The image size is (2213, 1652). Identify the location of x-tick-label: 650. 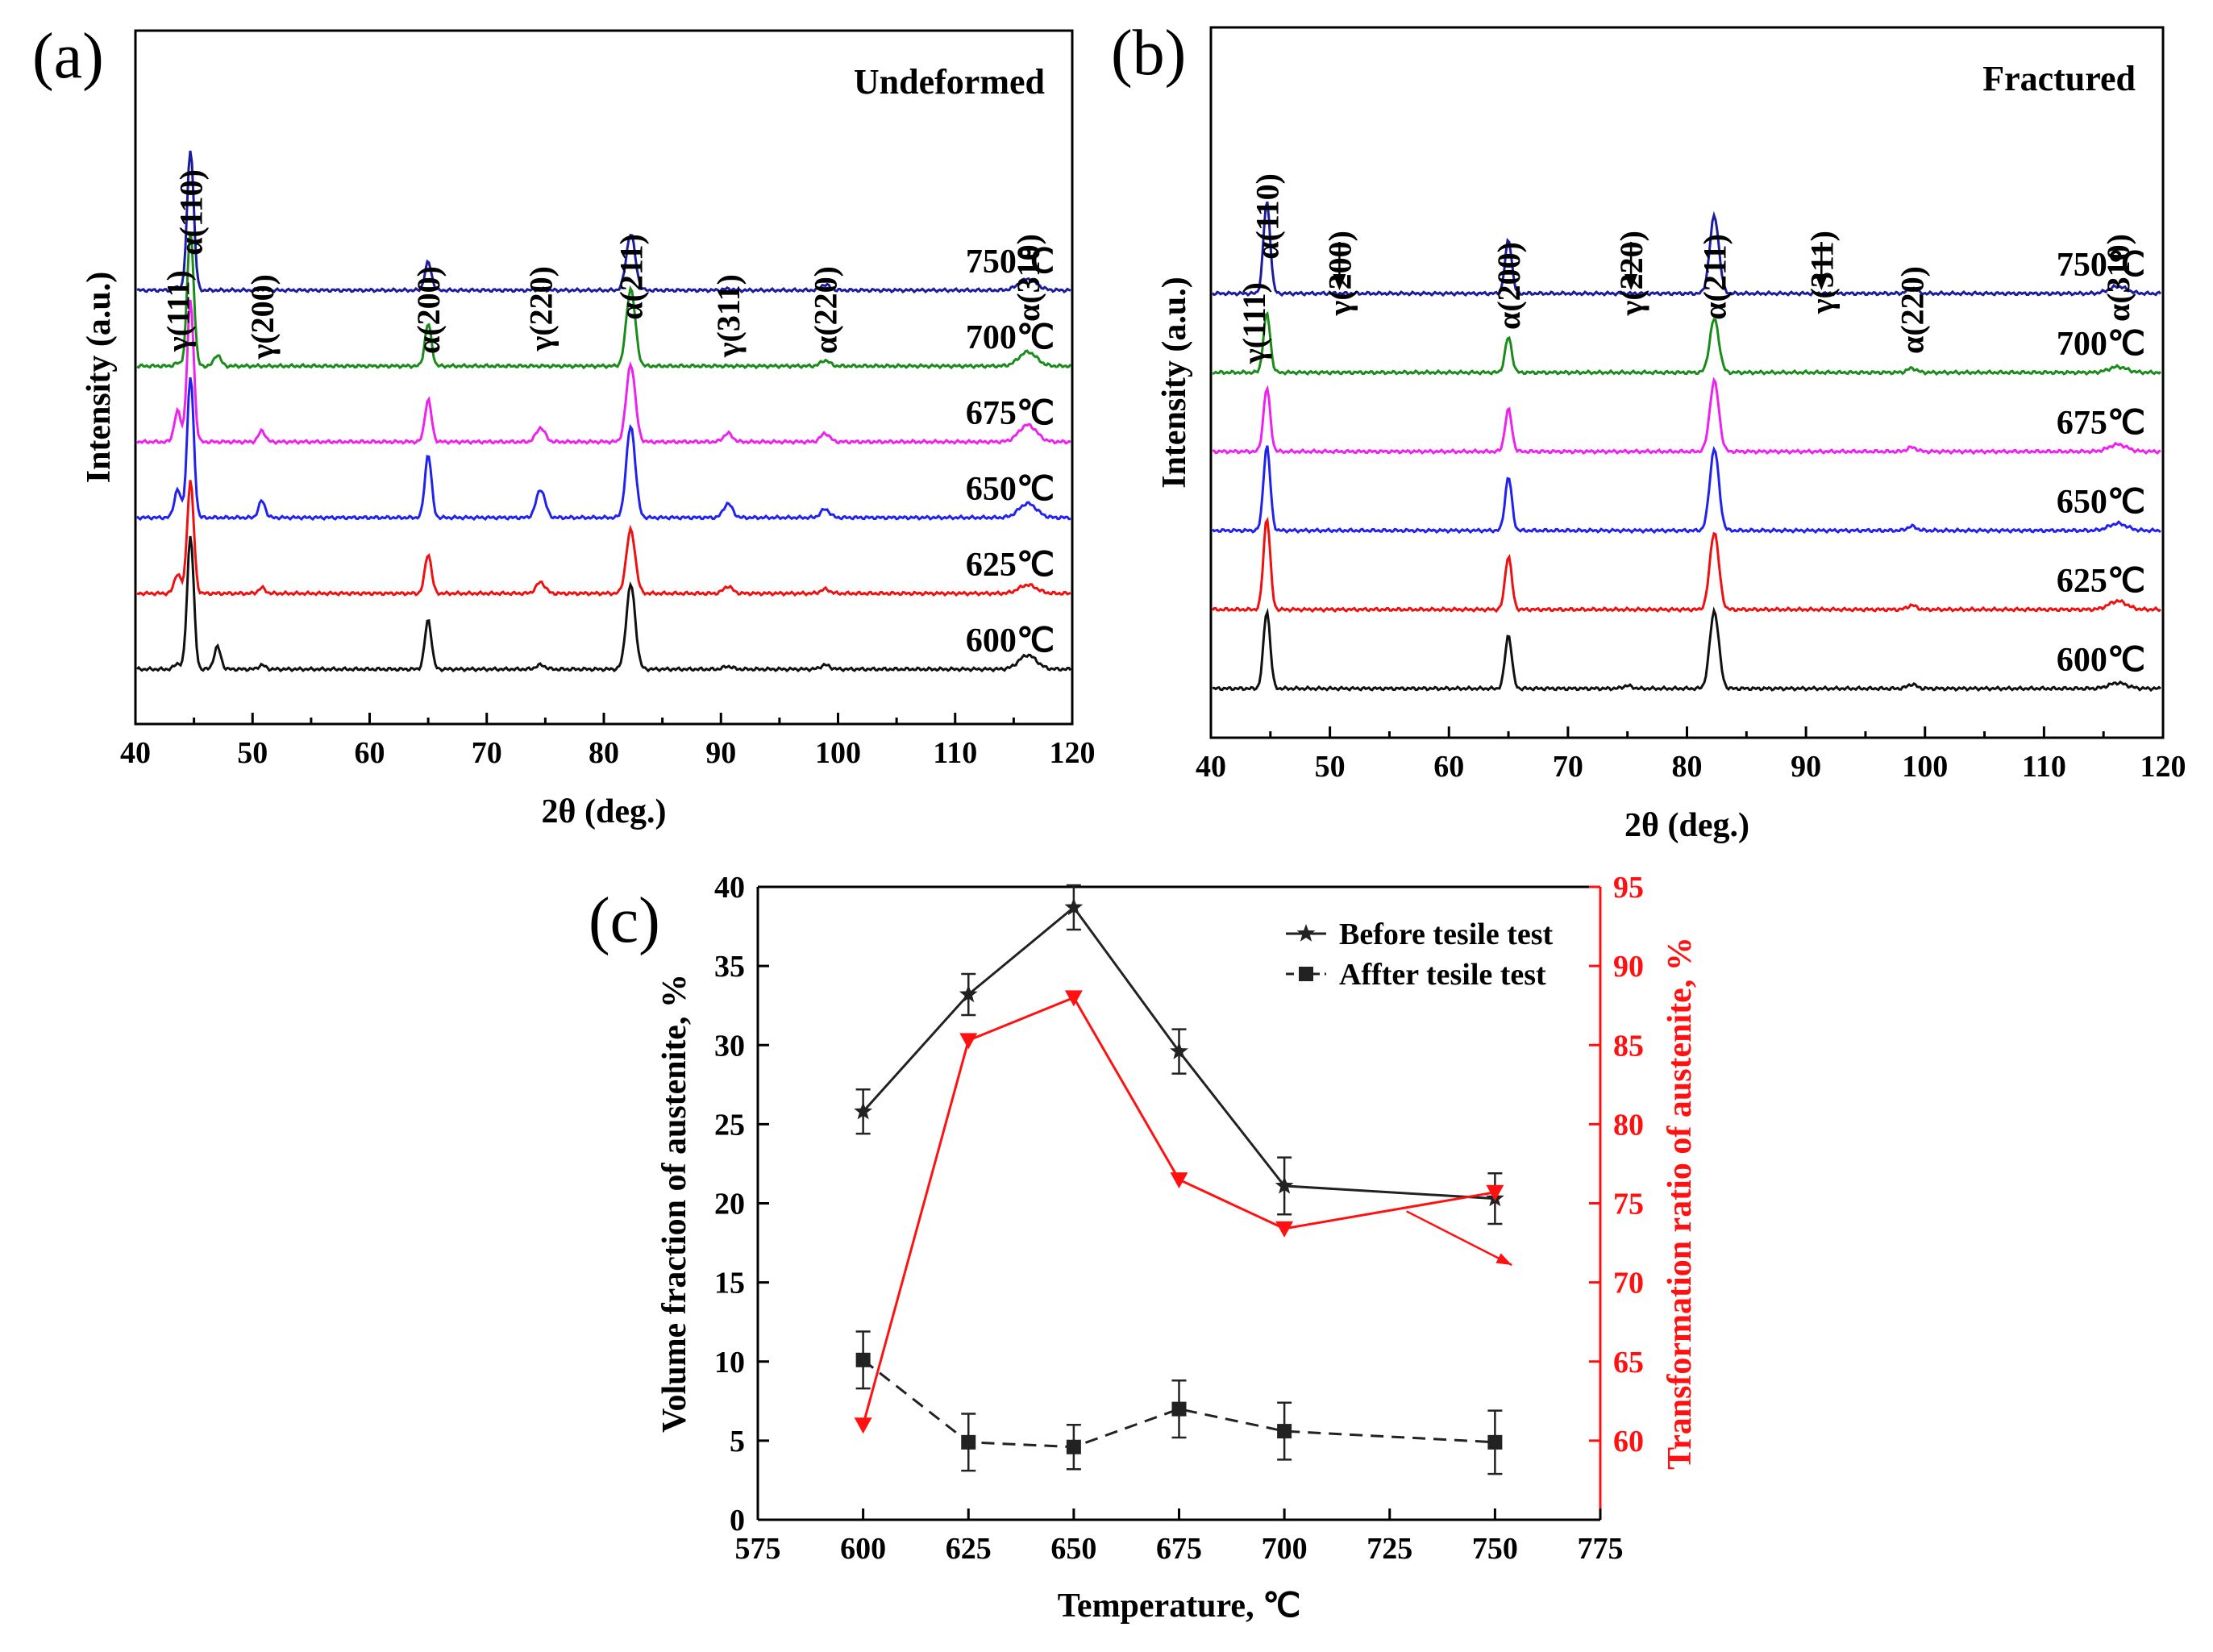
(1073, 1549).